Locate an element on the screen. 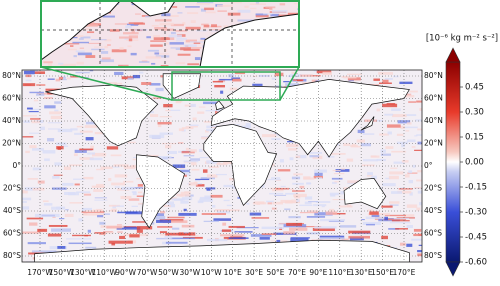 The height and width of the screenshot is (286, 500). colorbar-tick-label: -0.15 is located at coordinates (476, 188).